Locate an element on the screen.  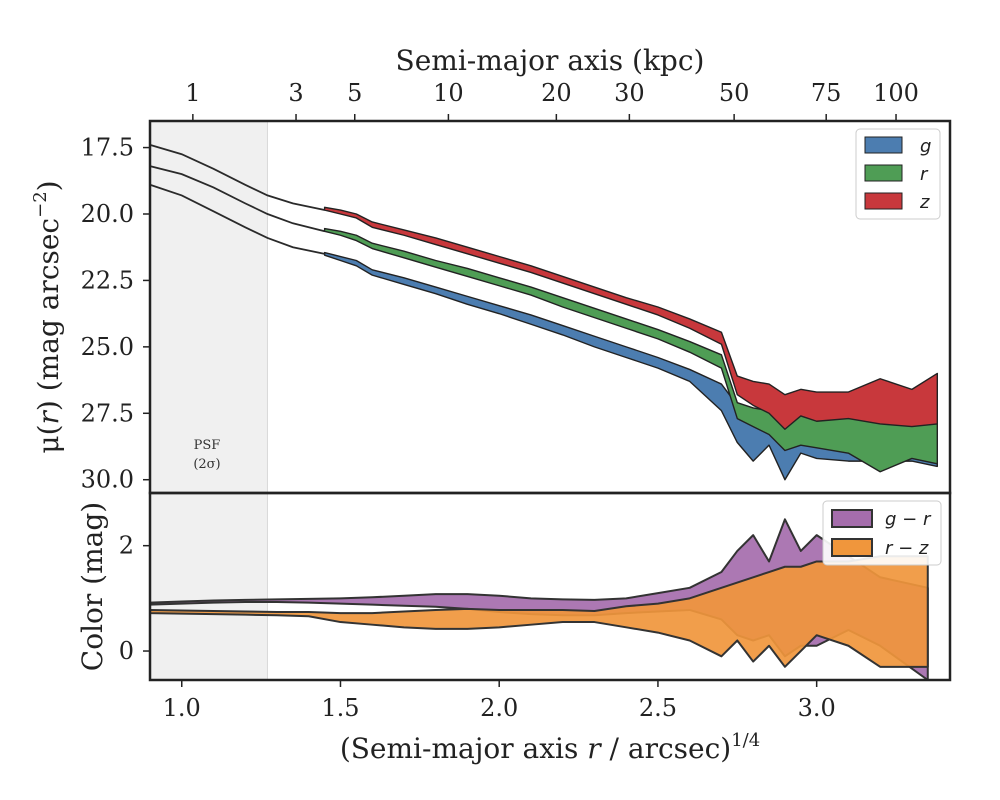
top-x-tick-label: 100 is located at coordinates (896, 93).